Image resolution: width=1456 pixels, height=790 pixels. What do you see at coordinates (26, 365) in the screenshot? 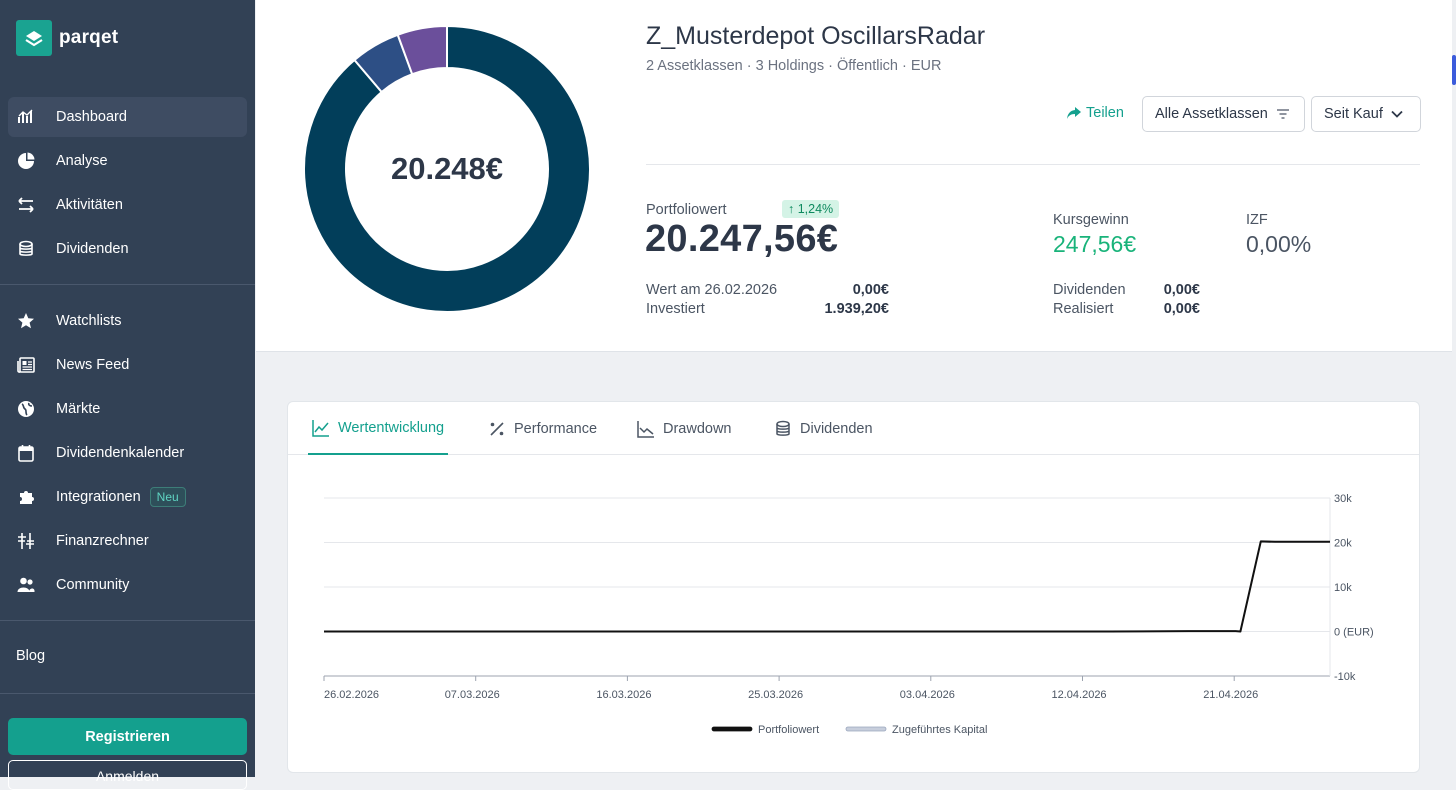
I see `newspaper-icon` at bounding box center [26, 365].